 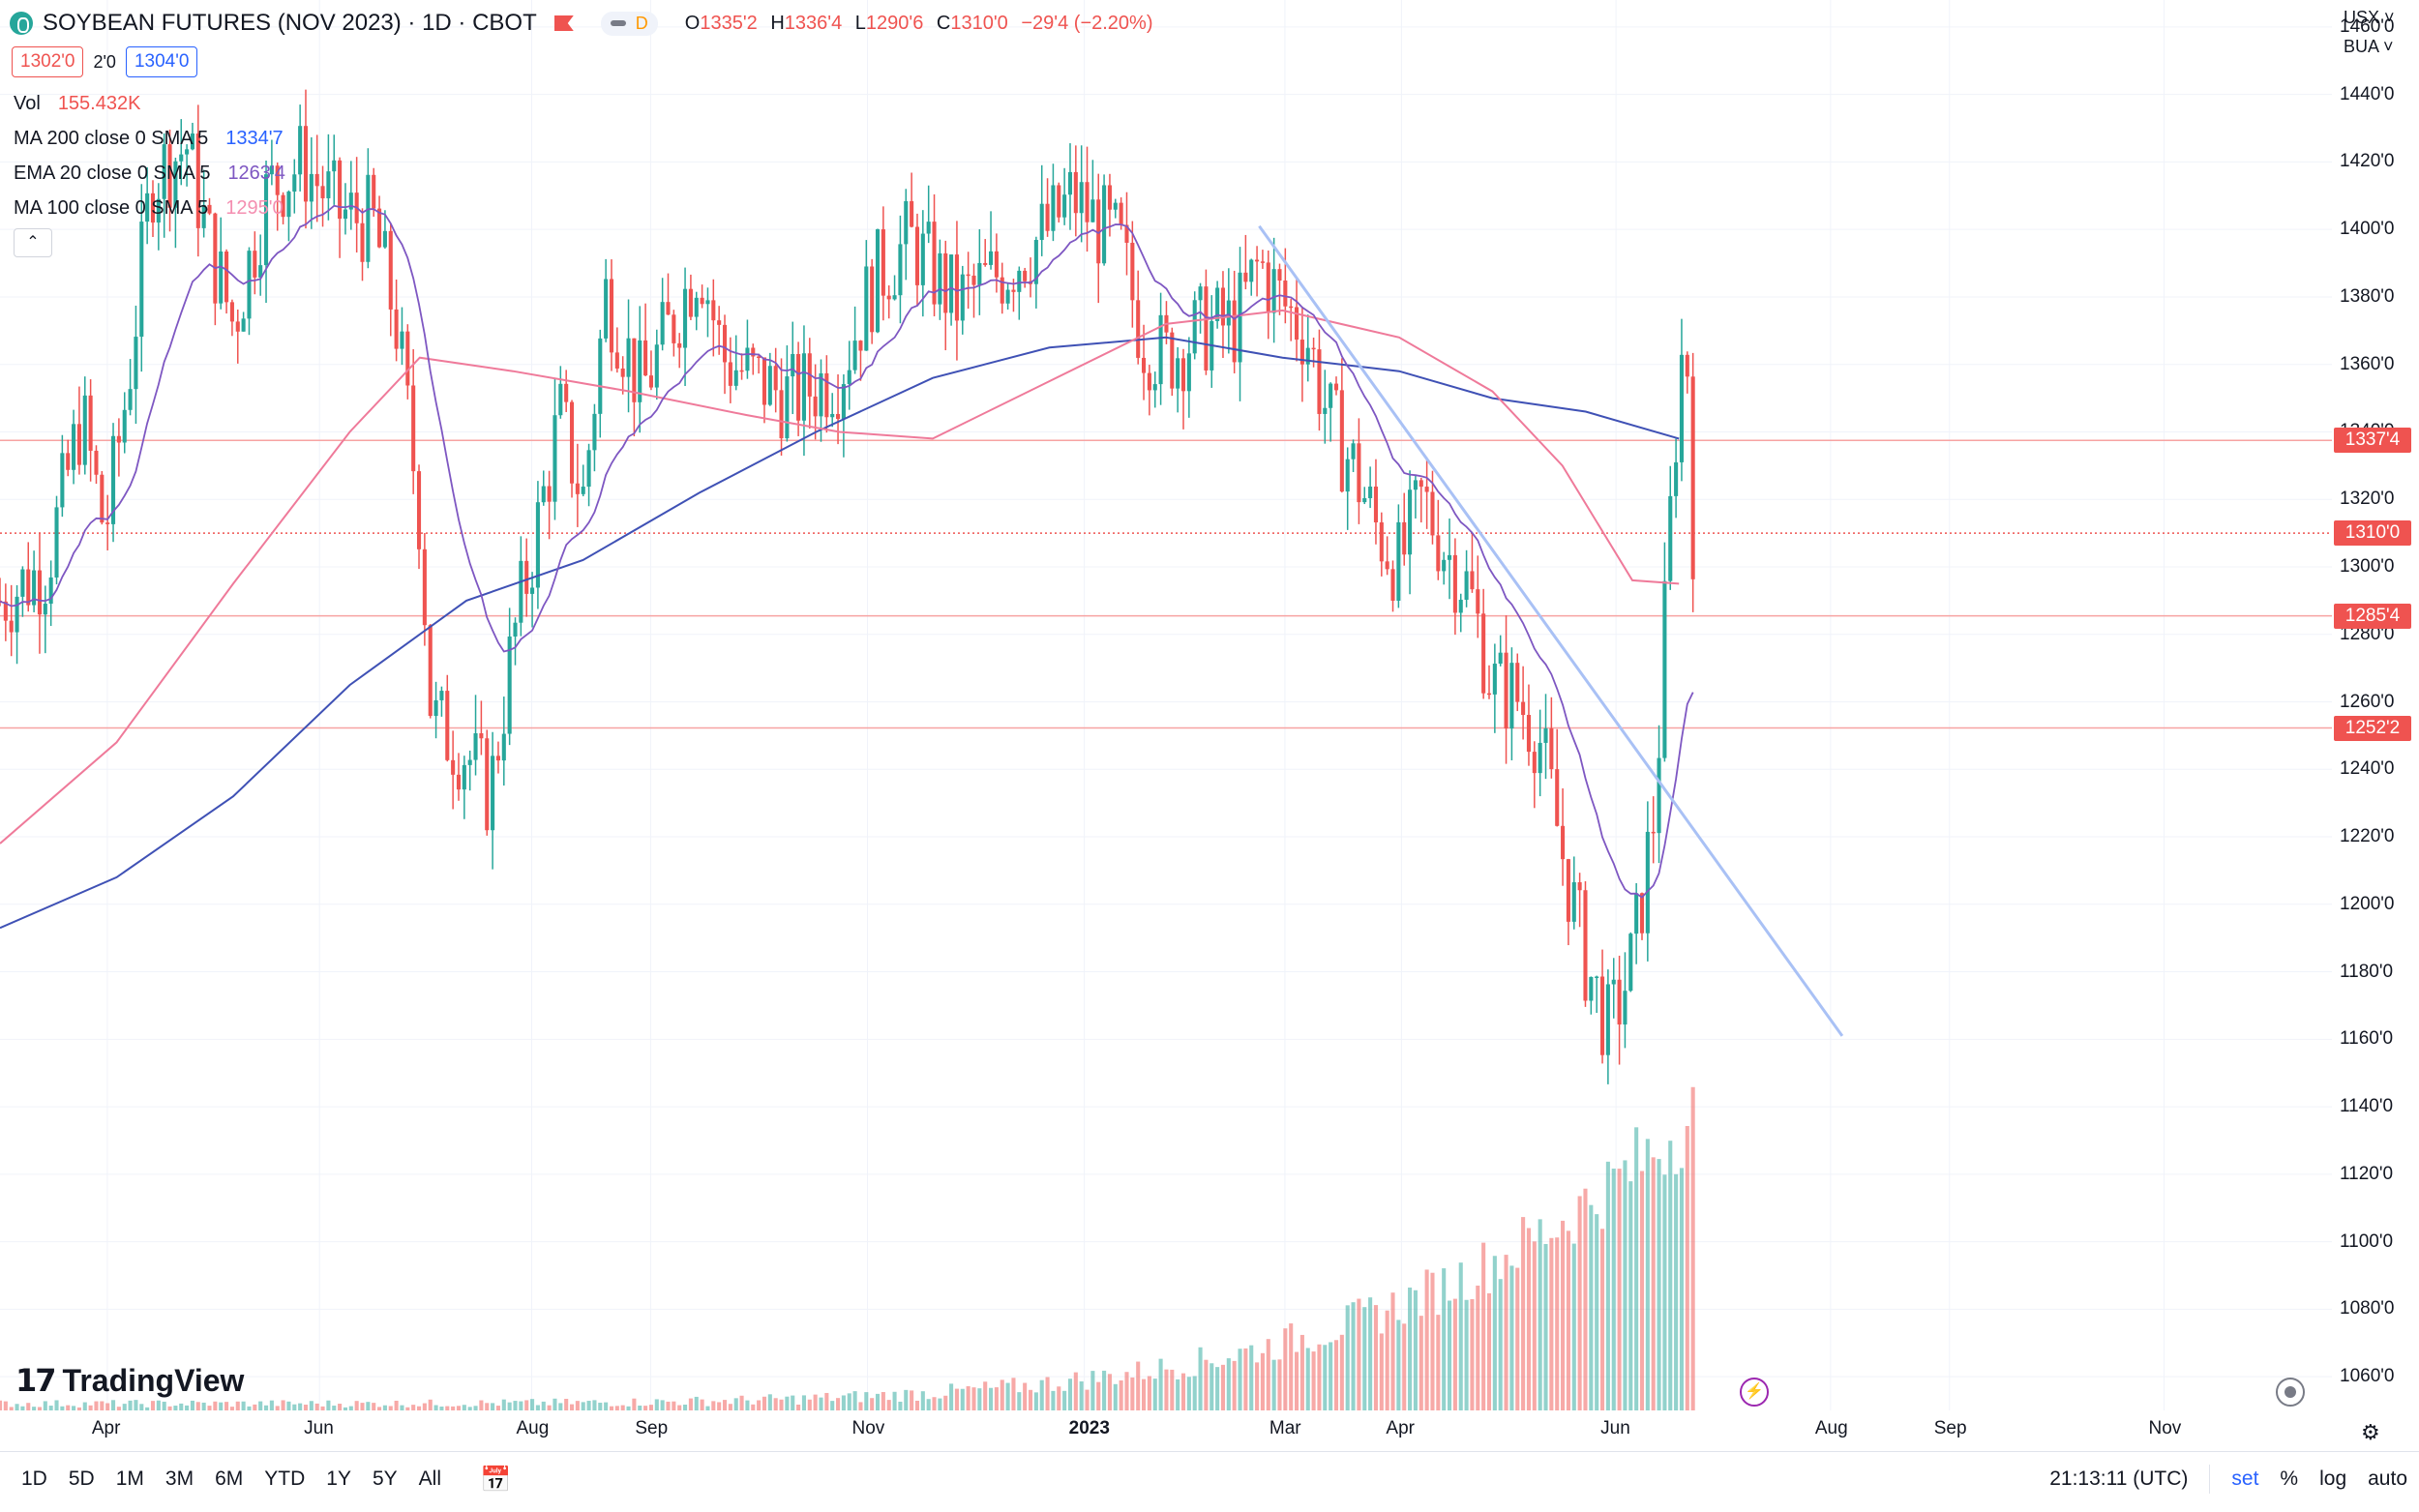 What do you see at coordinates (162, 61) in the screenshot?
I see `buy-price-box: 1304'0` at bounding box center [162, 61].